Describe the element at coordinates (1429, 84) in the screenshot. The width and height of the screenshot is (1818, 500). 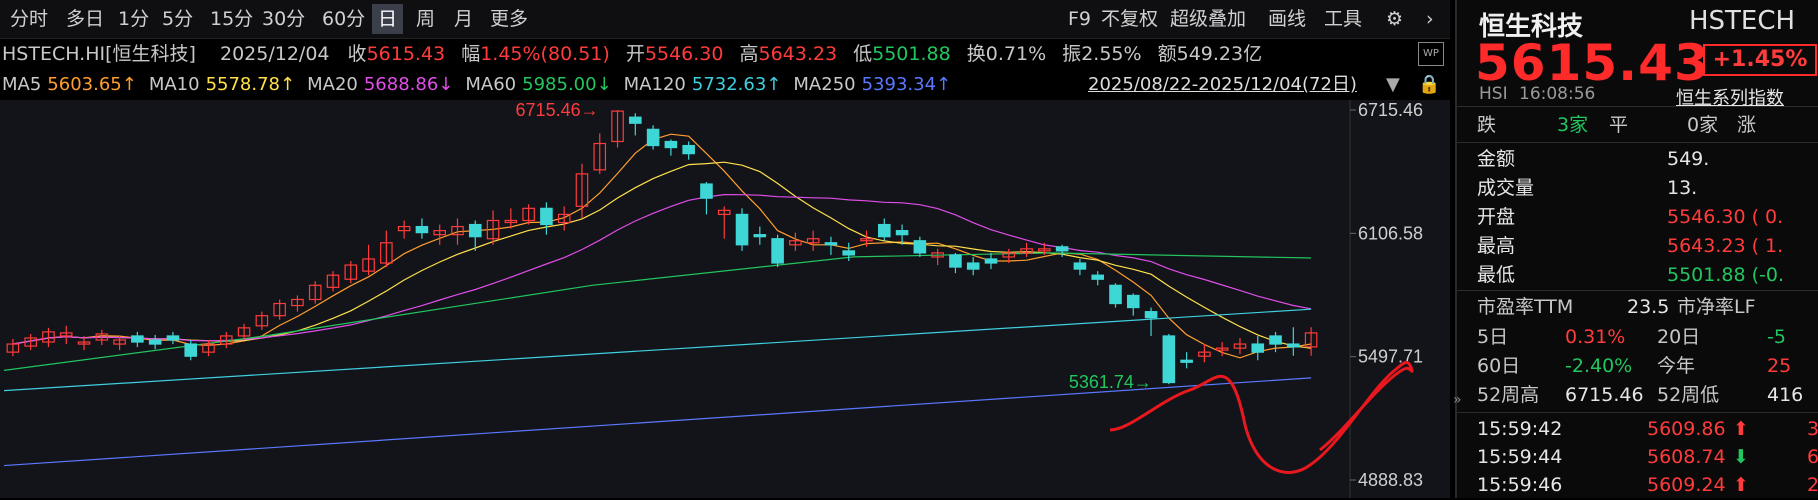
I see `lock-icon: 🔒` at that location.